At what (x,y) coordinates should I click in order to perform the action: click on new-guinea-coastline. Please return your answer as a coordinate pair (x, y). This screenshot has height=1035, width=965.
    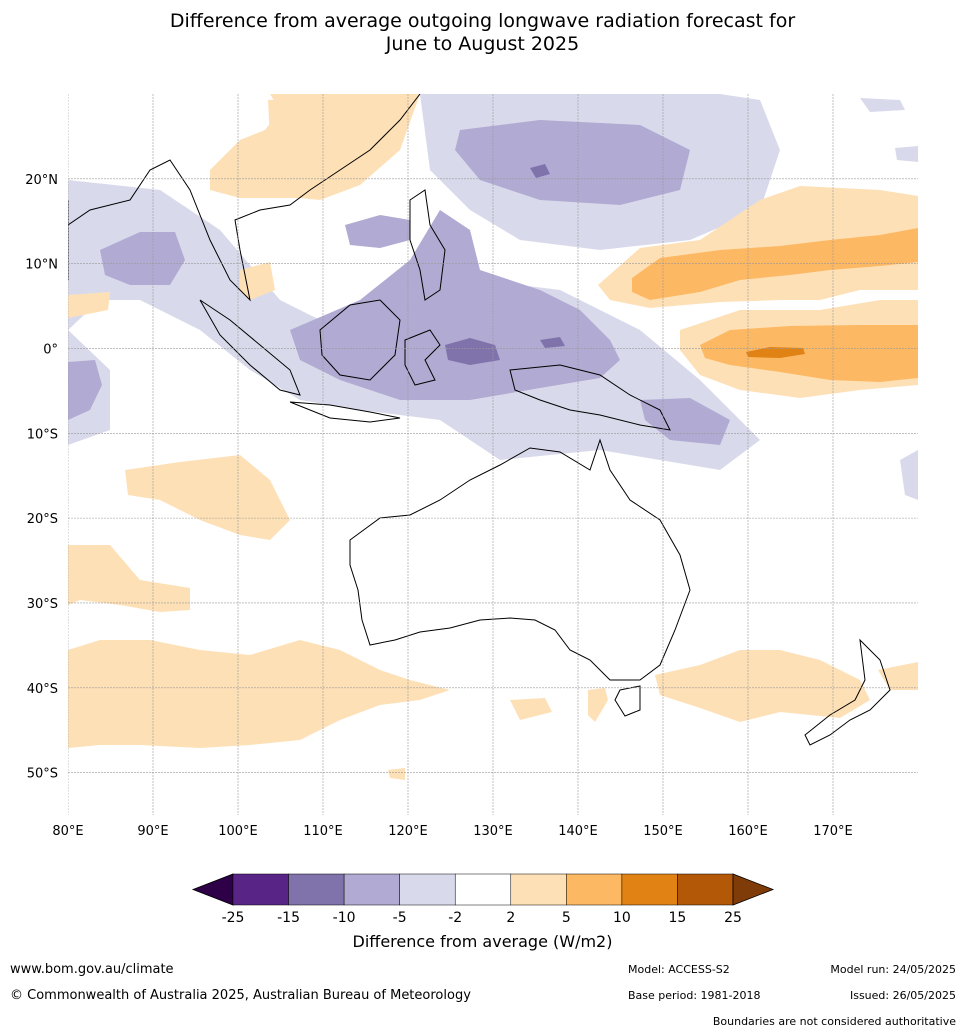
    Looking at the image, I should click on (590, 397).